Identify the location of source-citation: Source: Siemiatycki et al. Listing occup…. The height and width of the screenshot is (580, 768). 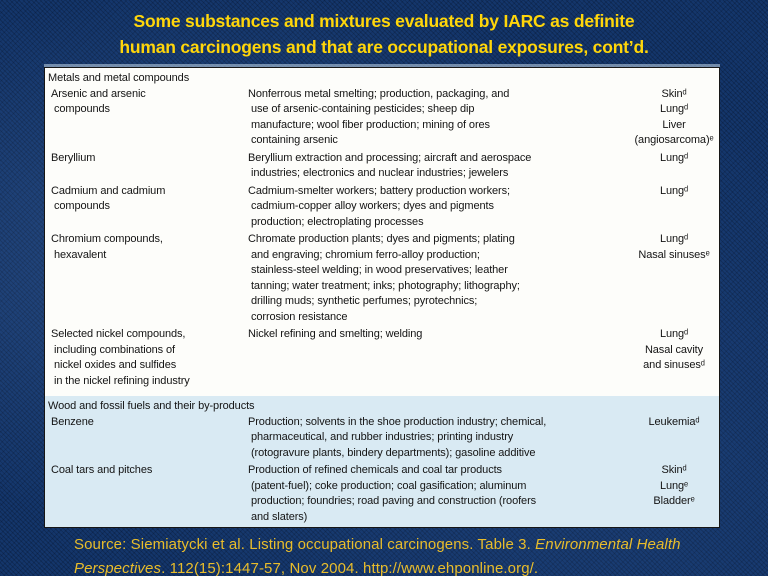
(399, 556).